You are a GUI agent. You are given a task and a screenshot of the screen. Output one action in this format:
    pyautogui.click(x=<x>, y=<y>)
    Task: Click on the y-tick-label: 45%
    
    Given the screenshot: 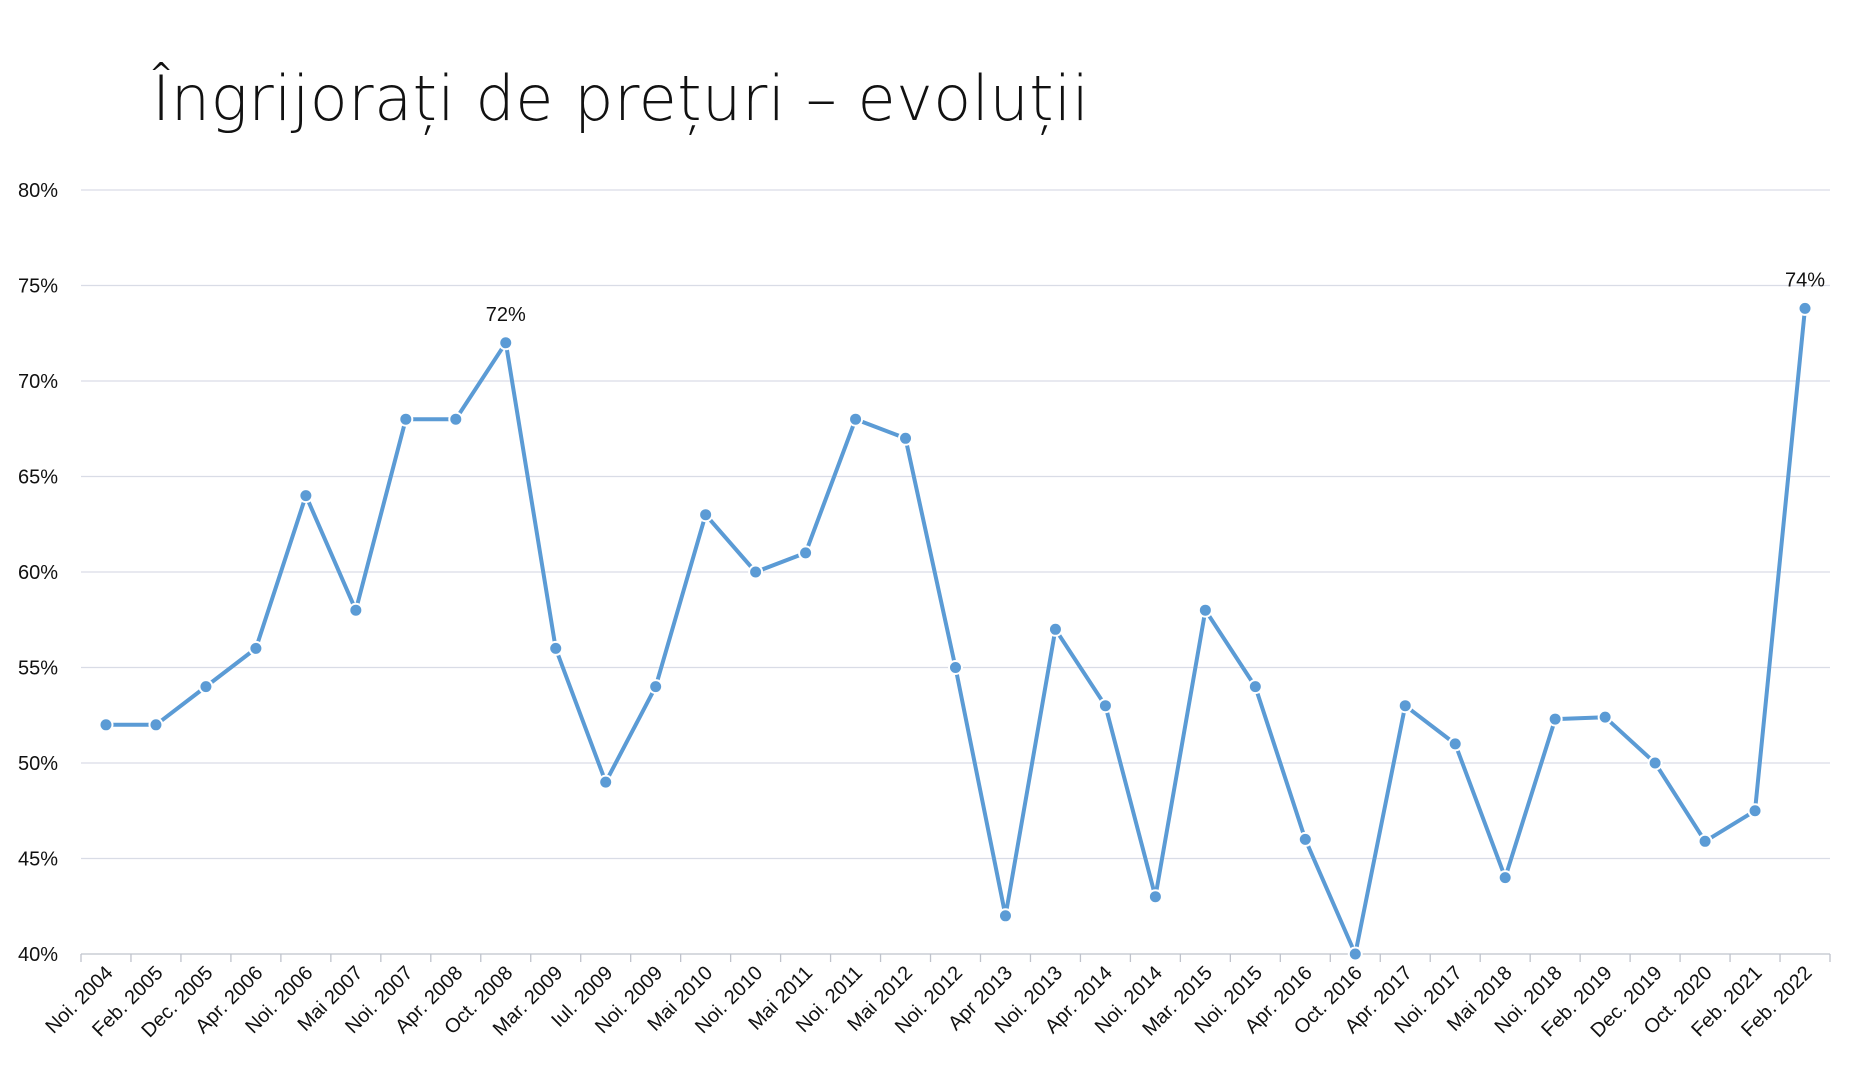 What is the action you would take?
    pyautogui.click(x=38, y=860)
    